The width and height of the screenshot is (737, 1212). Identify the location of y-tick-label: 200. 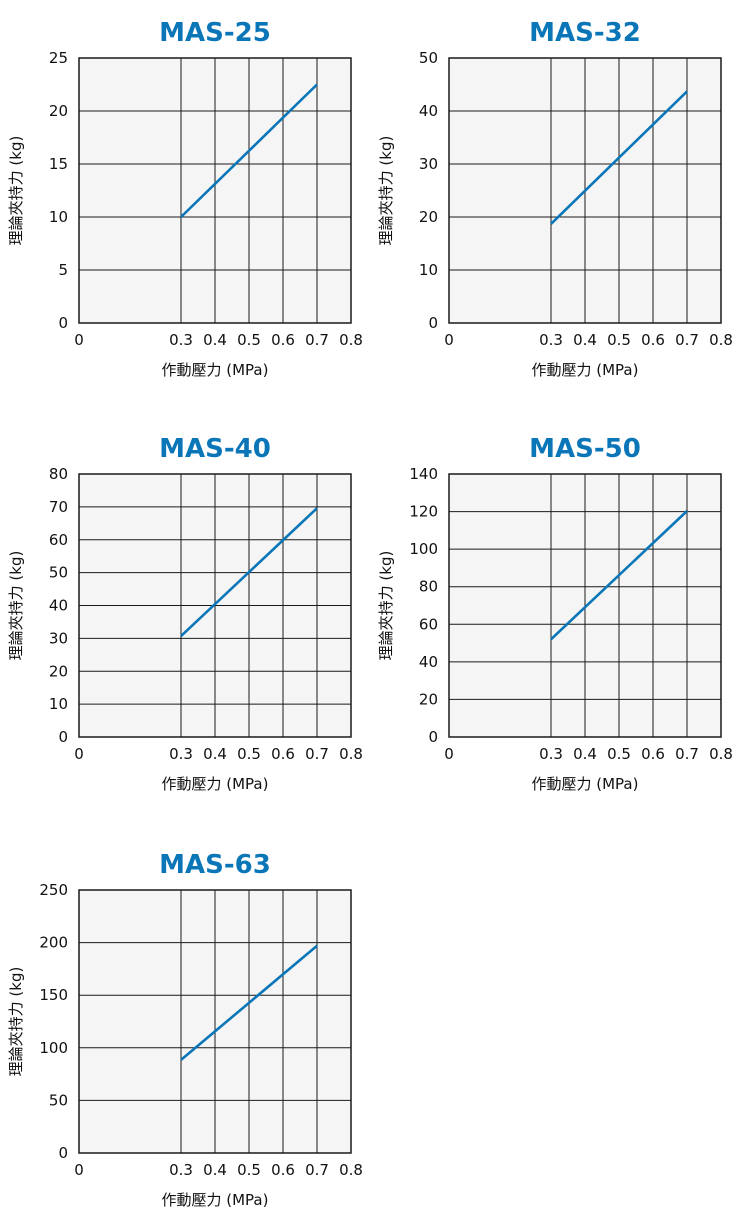
(53, 943).